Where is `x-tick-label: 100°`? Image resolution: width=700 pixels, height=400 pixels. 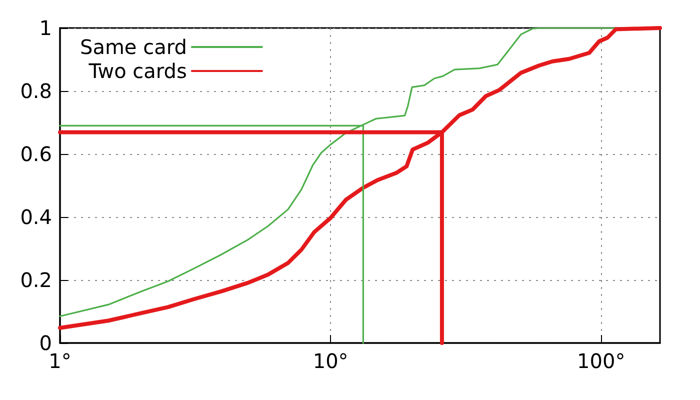 x-tick-label: 100° is located at coordinates (601, 361).